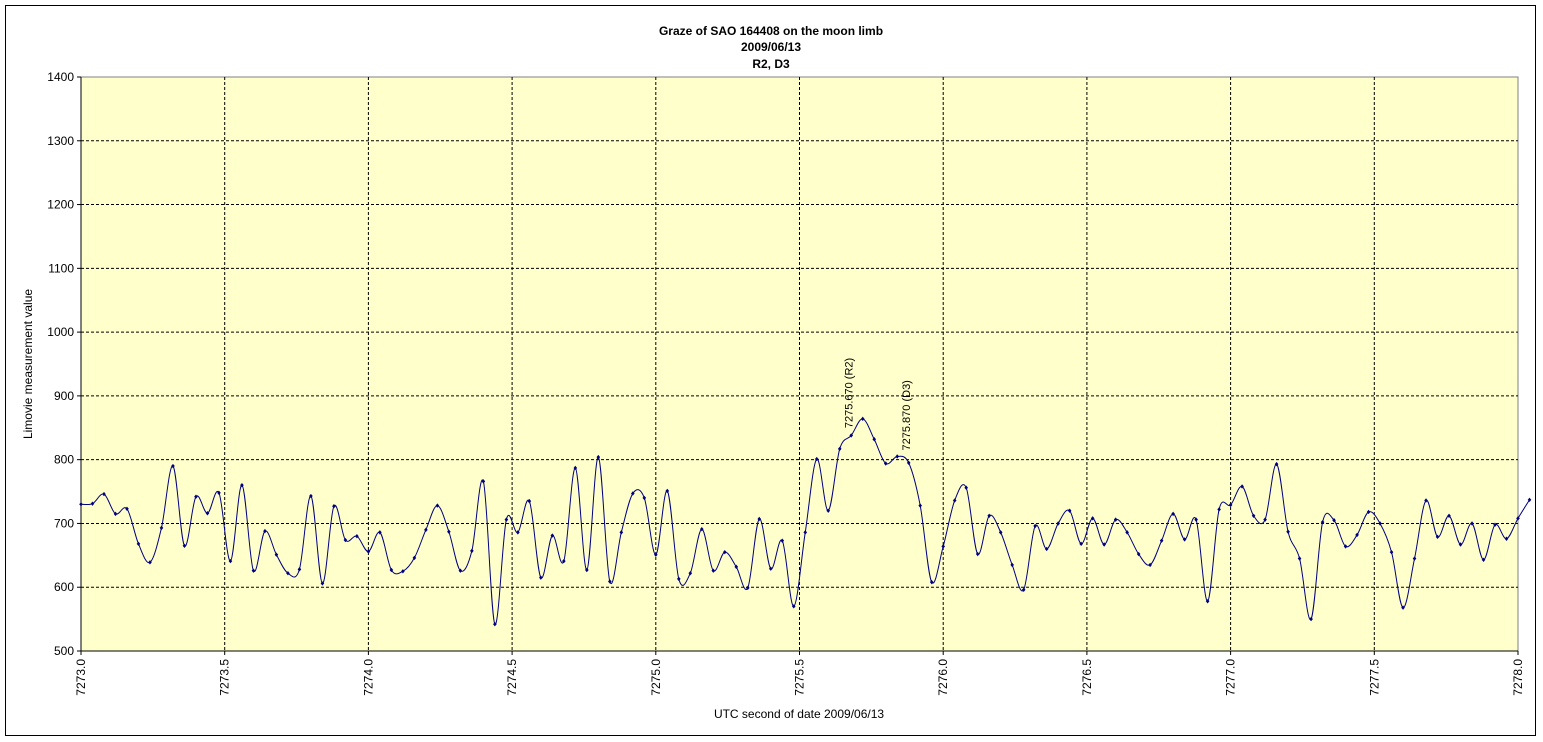 The height and width of the screenshot is (742, 1543). I want to click on y-axis-ticks: 500 600 700 800 900 1000 1100 1200 1300 1400, so click(64, 364).